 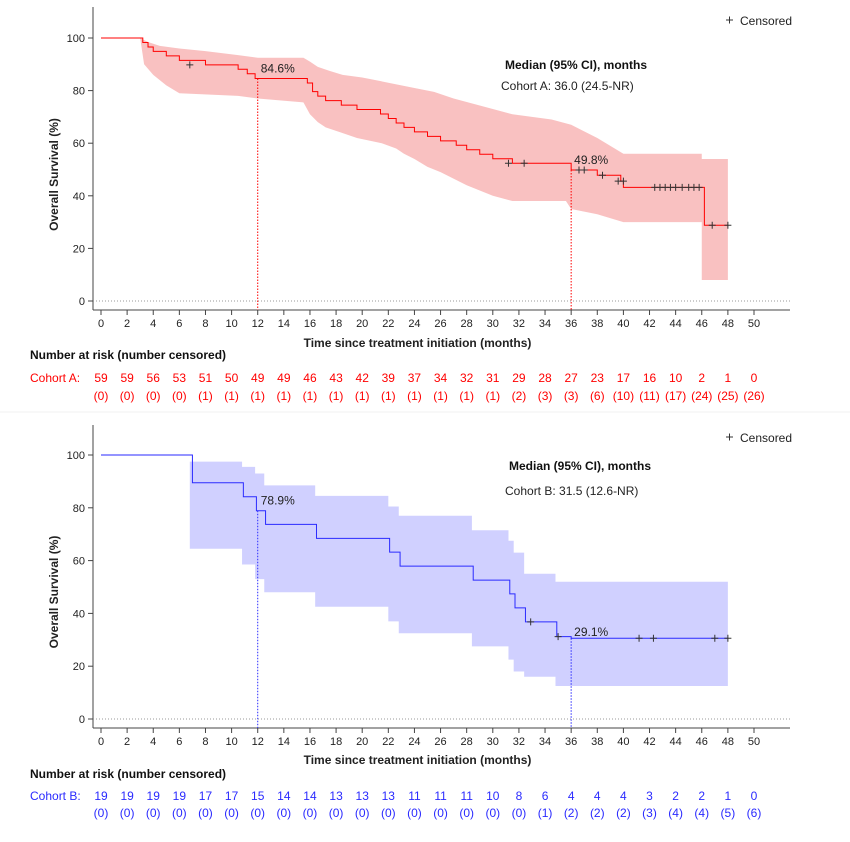 What do you see at coordinates (284, 378) in the screenshot?
I see `risk-count: 49` at bounding box center [284, 378].